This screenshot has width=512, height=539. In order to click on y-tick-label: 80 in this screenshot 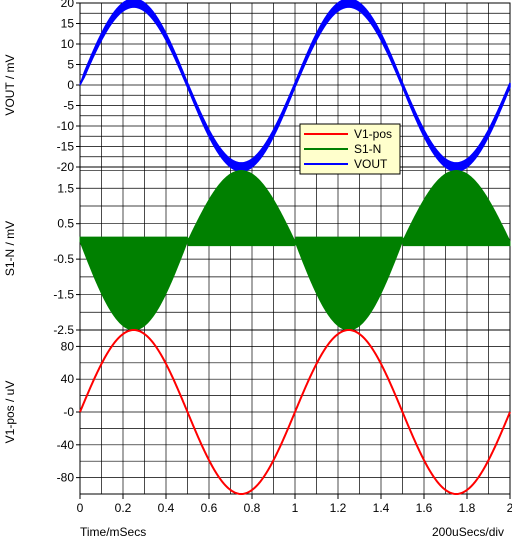, I will do `click(68, 346)`.